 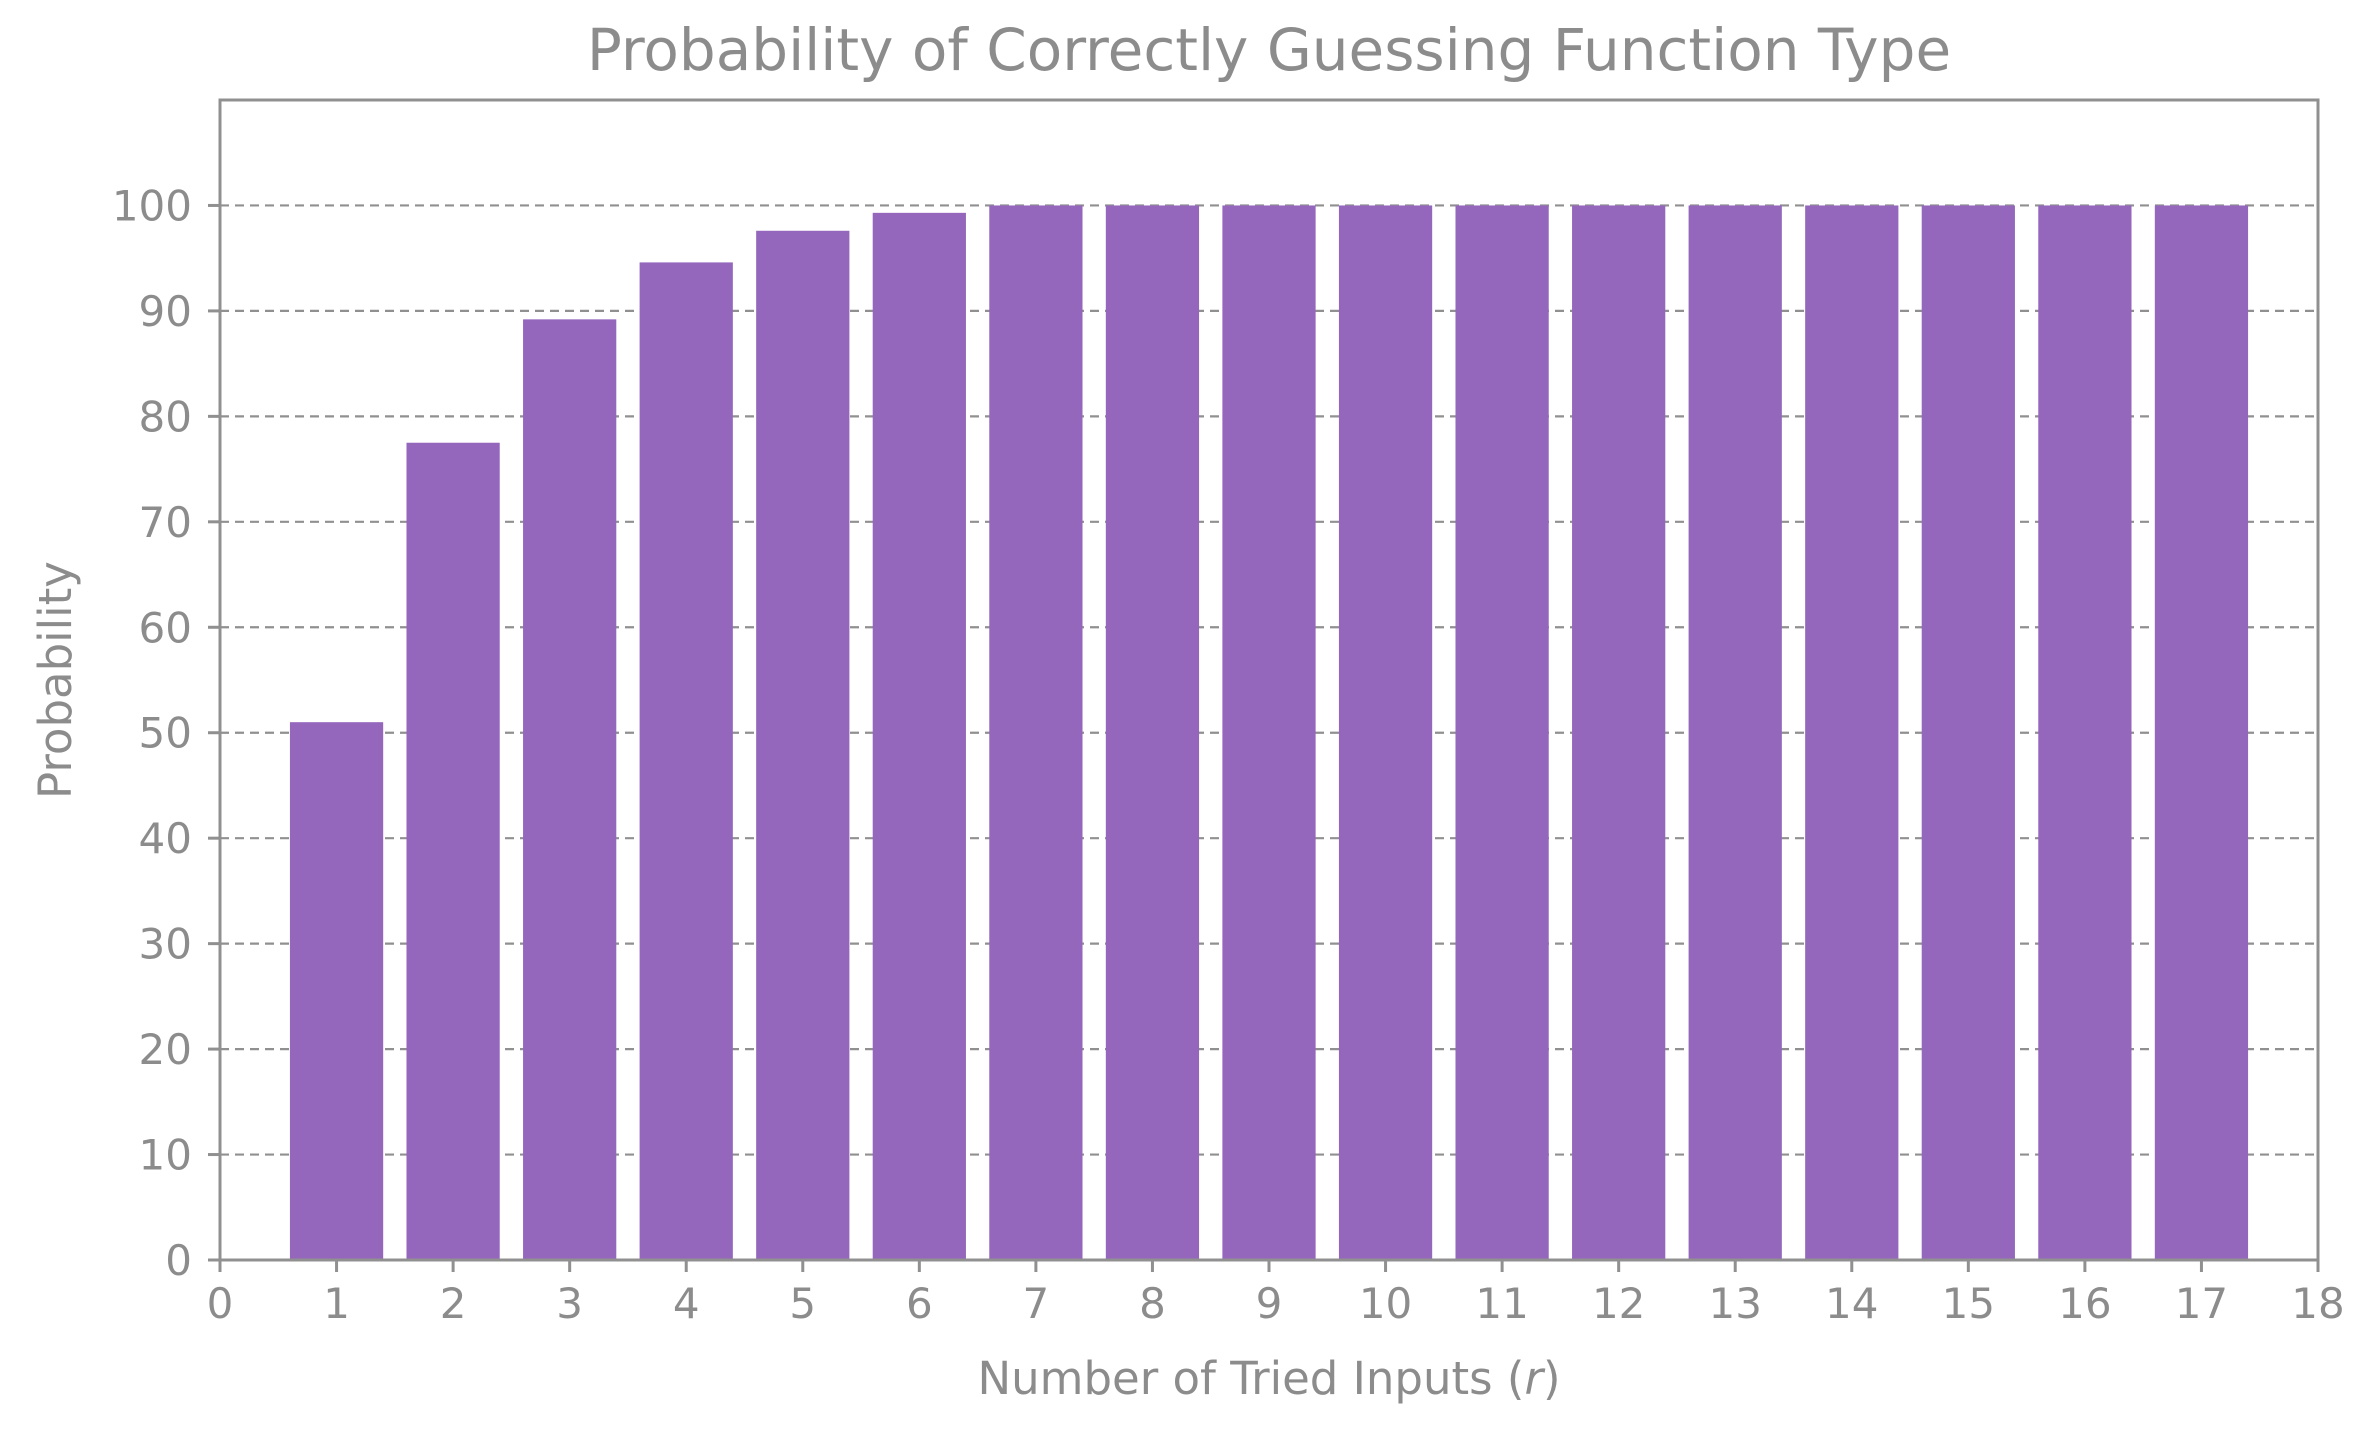 I want to click on x-tick-label-3: 3, so click(x=569, y=1303).